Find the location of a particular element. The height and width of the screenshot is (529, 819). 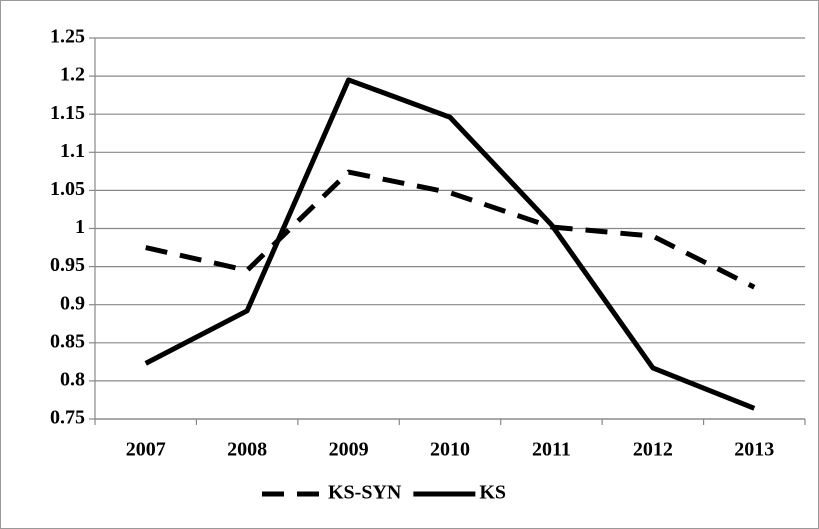

x-tick-label: 2012 is located at coordinates (653, 450).